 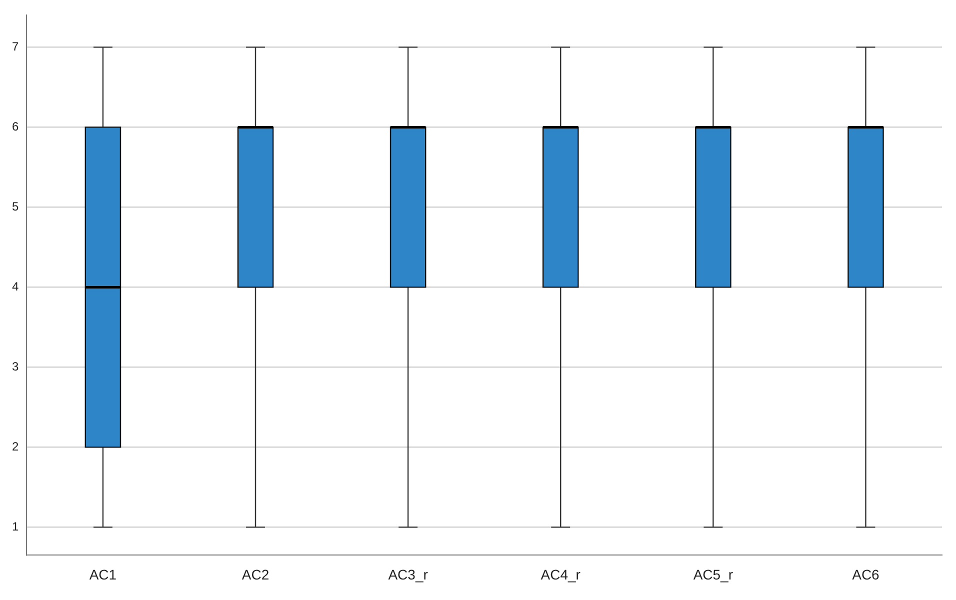 What do you see at coordinates (713, 574) in the screenshot?
I see `x-tick-label: AC5_r` at bounding box center [713, 574].